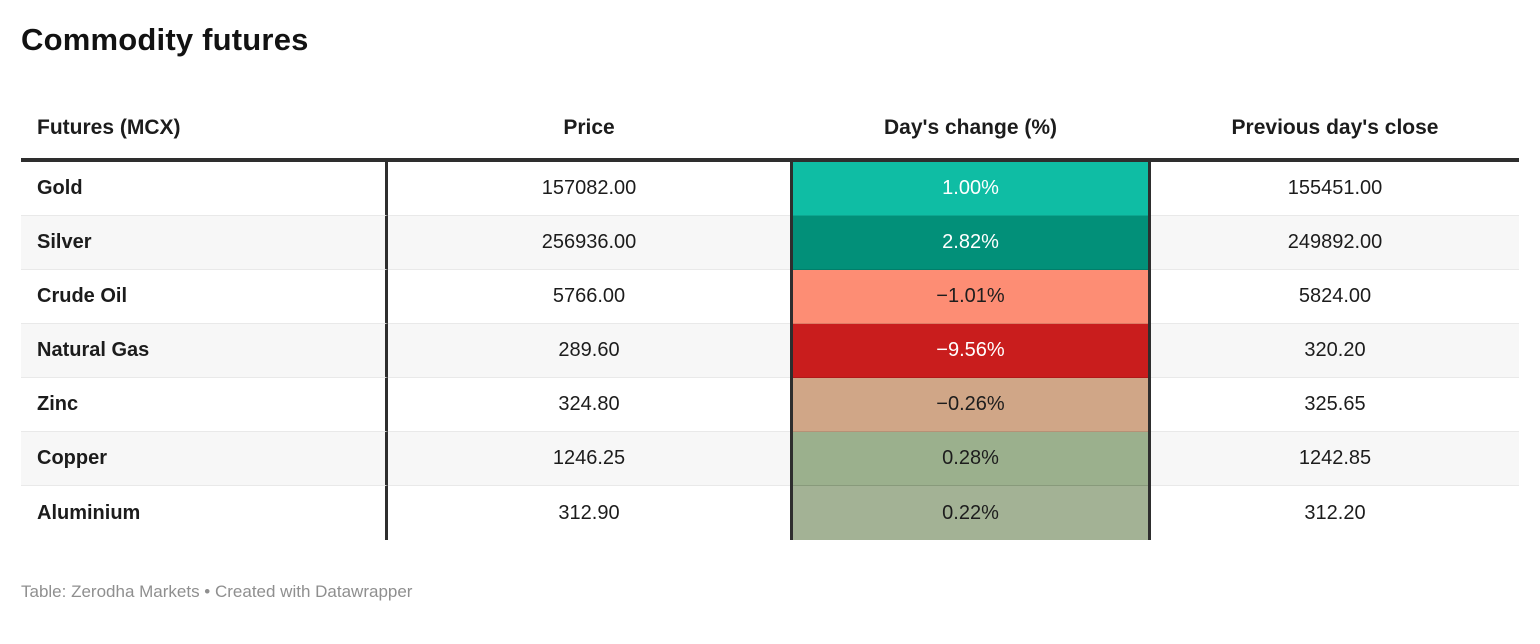 This screenshot has height=644, width=1540. What do you see at coordinates (589, 405) in the screenshot?
I see `price-cell: 324.80` at bounding box center [589, 405].